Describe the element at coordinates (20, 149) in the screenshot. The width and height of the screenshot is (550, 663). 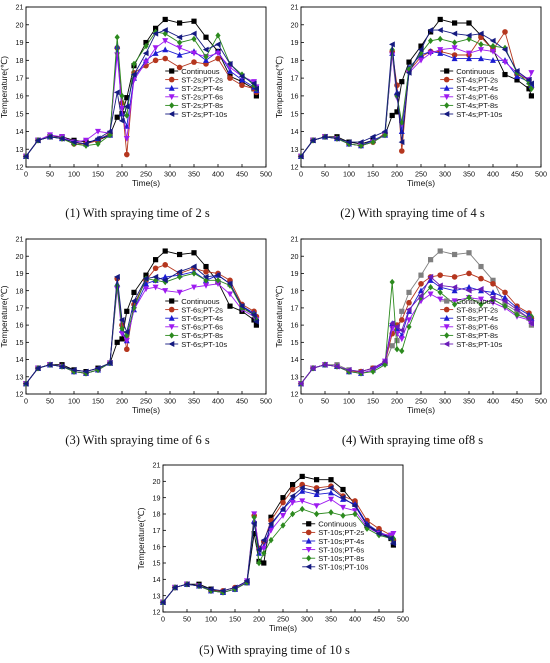
I see `y-tick-label-1-13: 13` at that location.